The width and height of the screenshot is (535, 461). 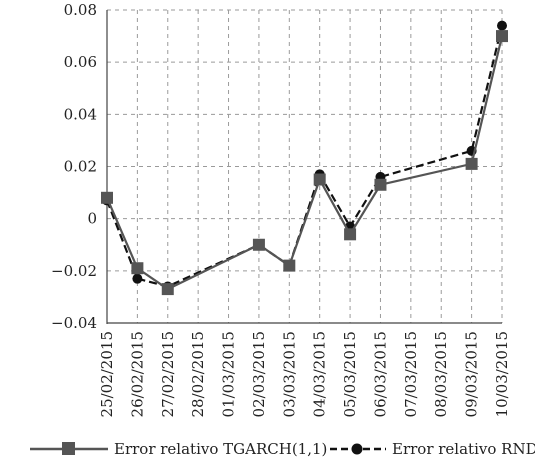 What do you see at coordinates (441, 374) in the screenshot?
I see `x-tick-label: 08/03/2015` at bounding box center [441, 374].